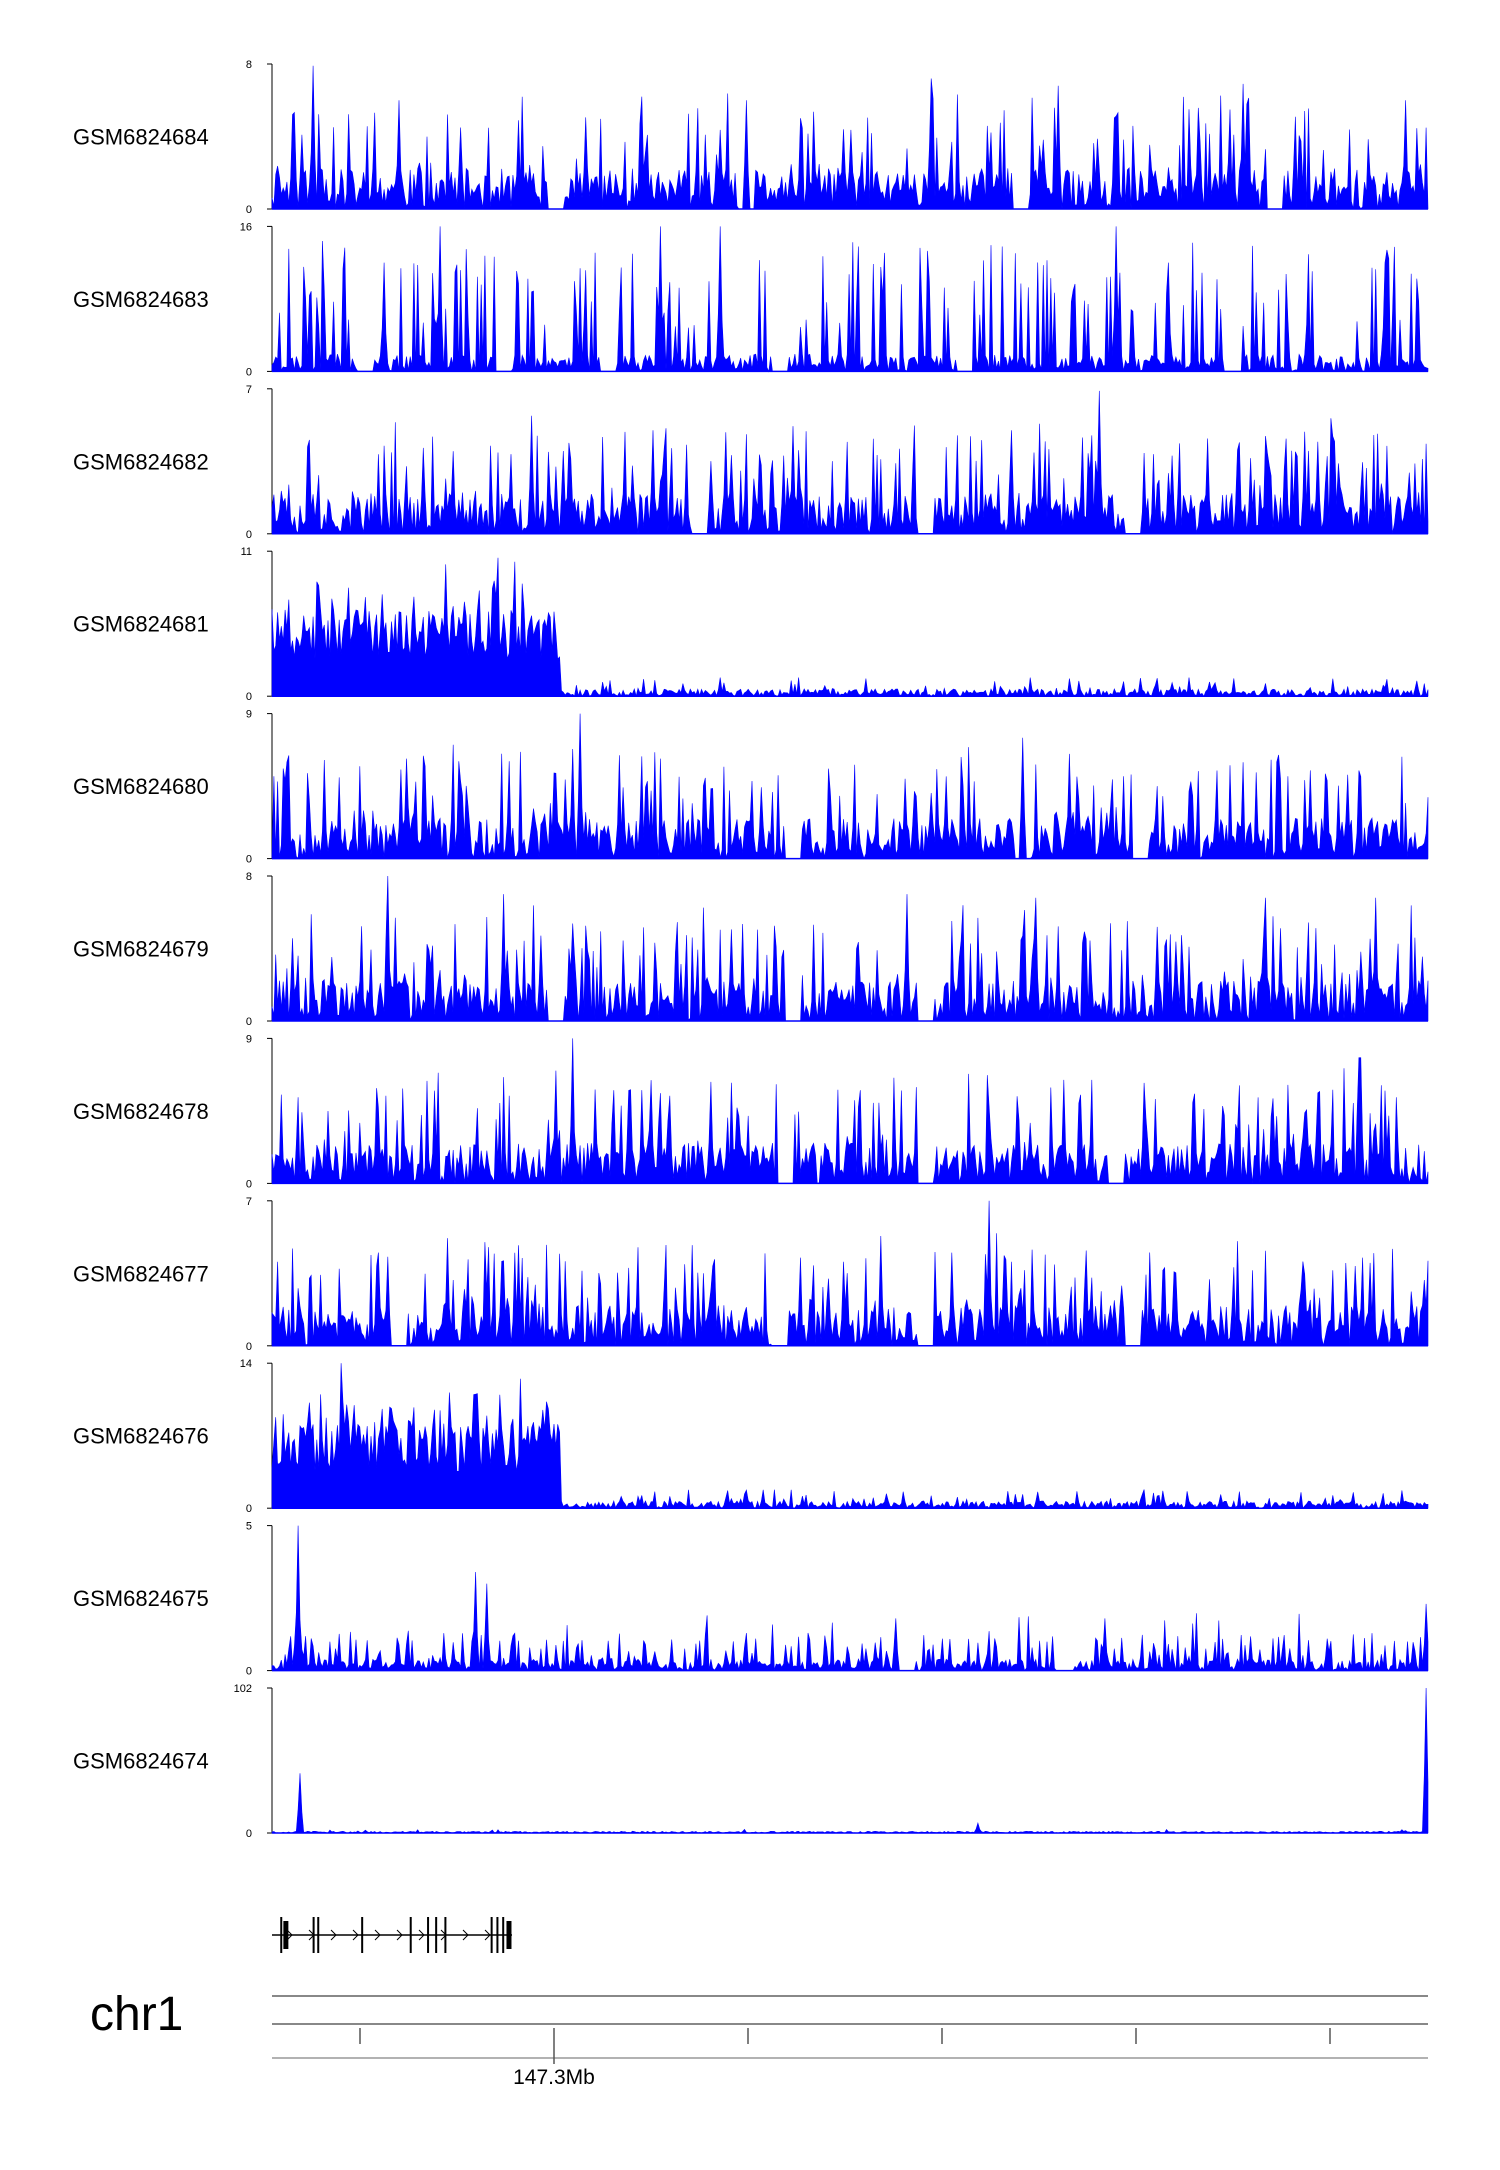 The width and height of the screenshot is (1500, 2170). I want to click on y-max-label: 16, so click(246, 227).